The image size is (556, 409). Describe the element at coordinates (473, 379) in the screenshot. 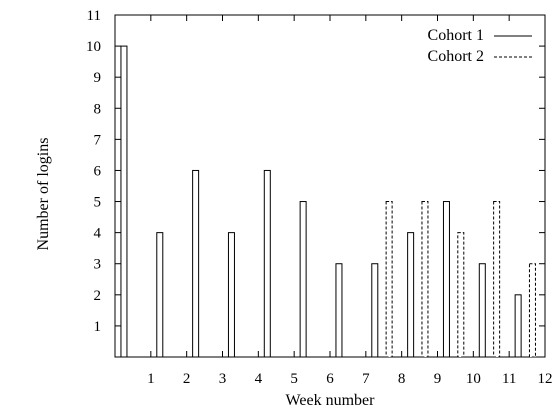

I see `x-tick-label: 10` at that location.